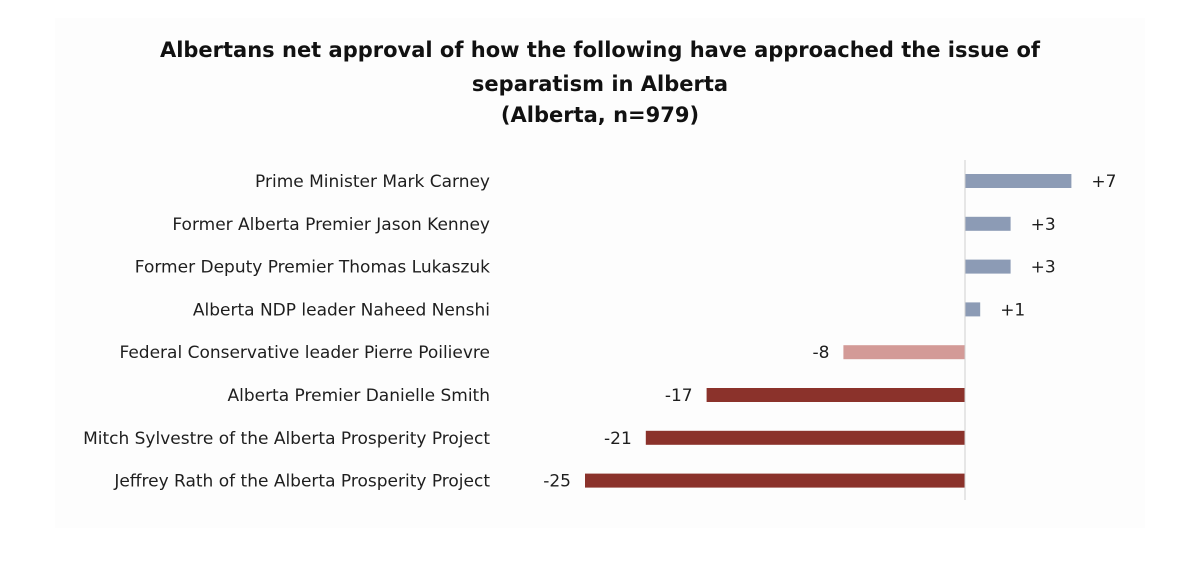 This screenshot has width=1200, height=562. What do you see at coordinates (679, 396) in the screenshot?
I see `data-label: -17` at bounding box center [679, 396].